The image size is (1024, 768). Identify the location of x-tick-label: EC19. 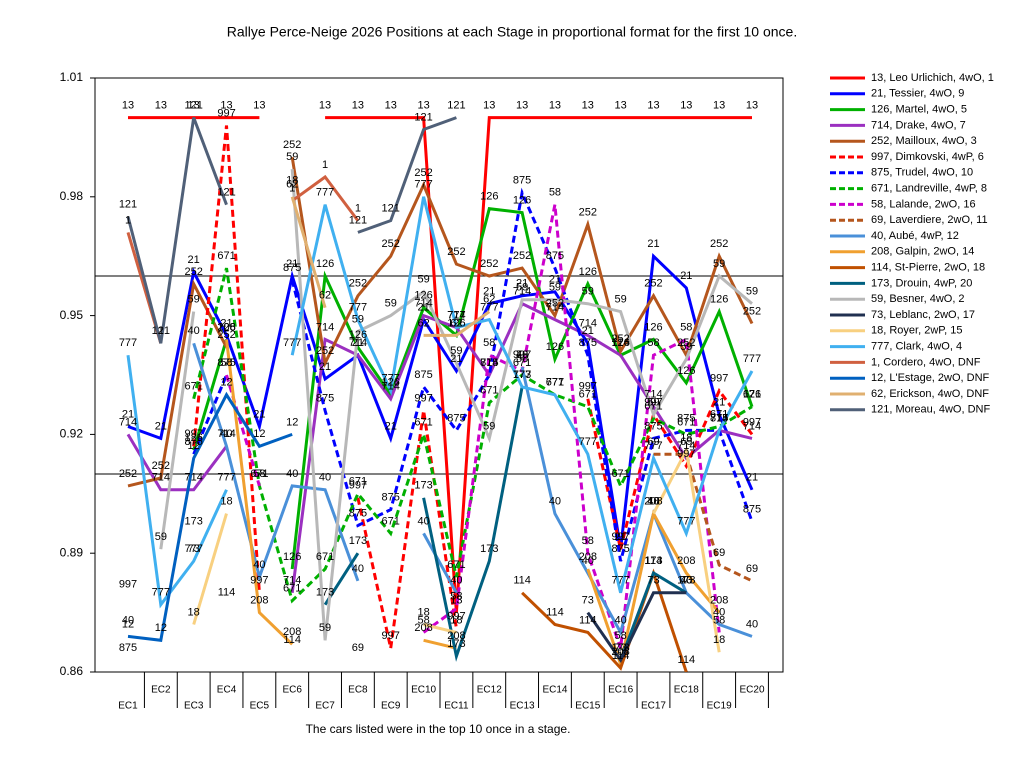
(719, 706).